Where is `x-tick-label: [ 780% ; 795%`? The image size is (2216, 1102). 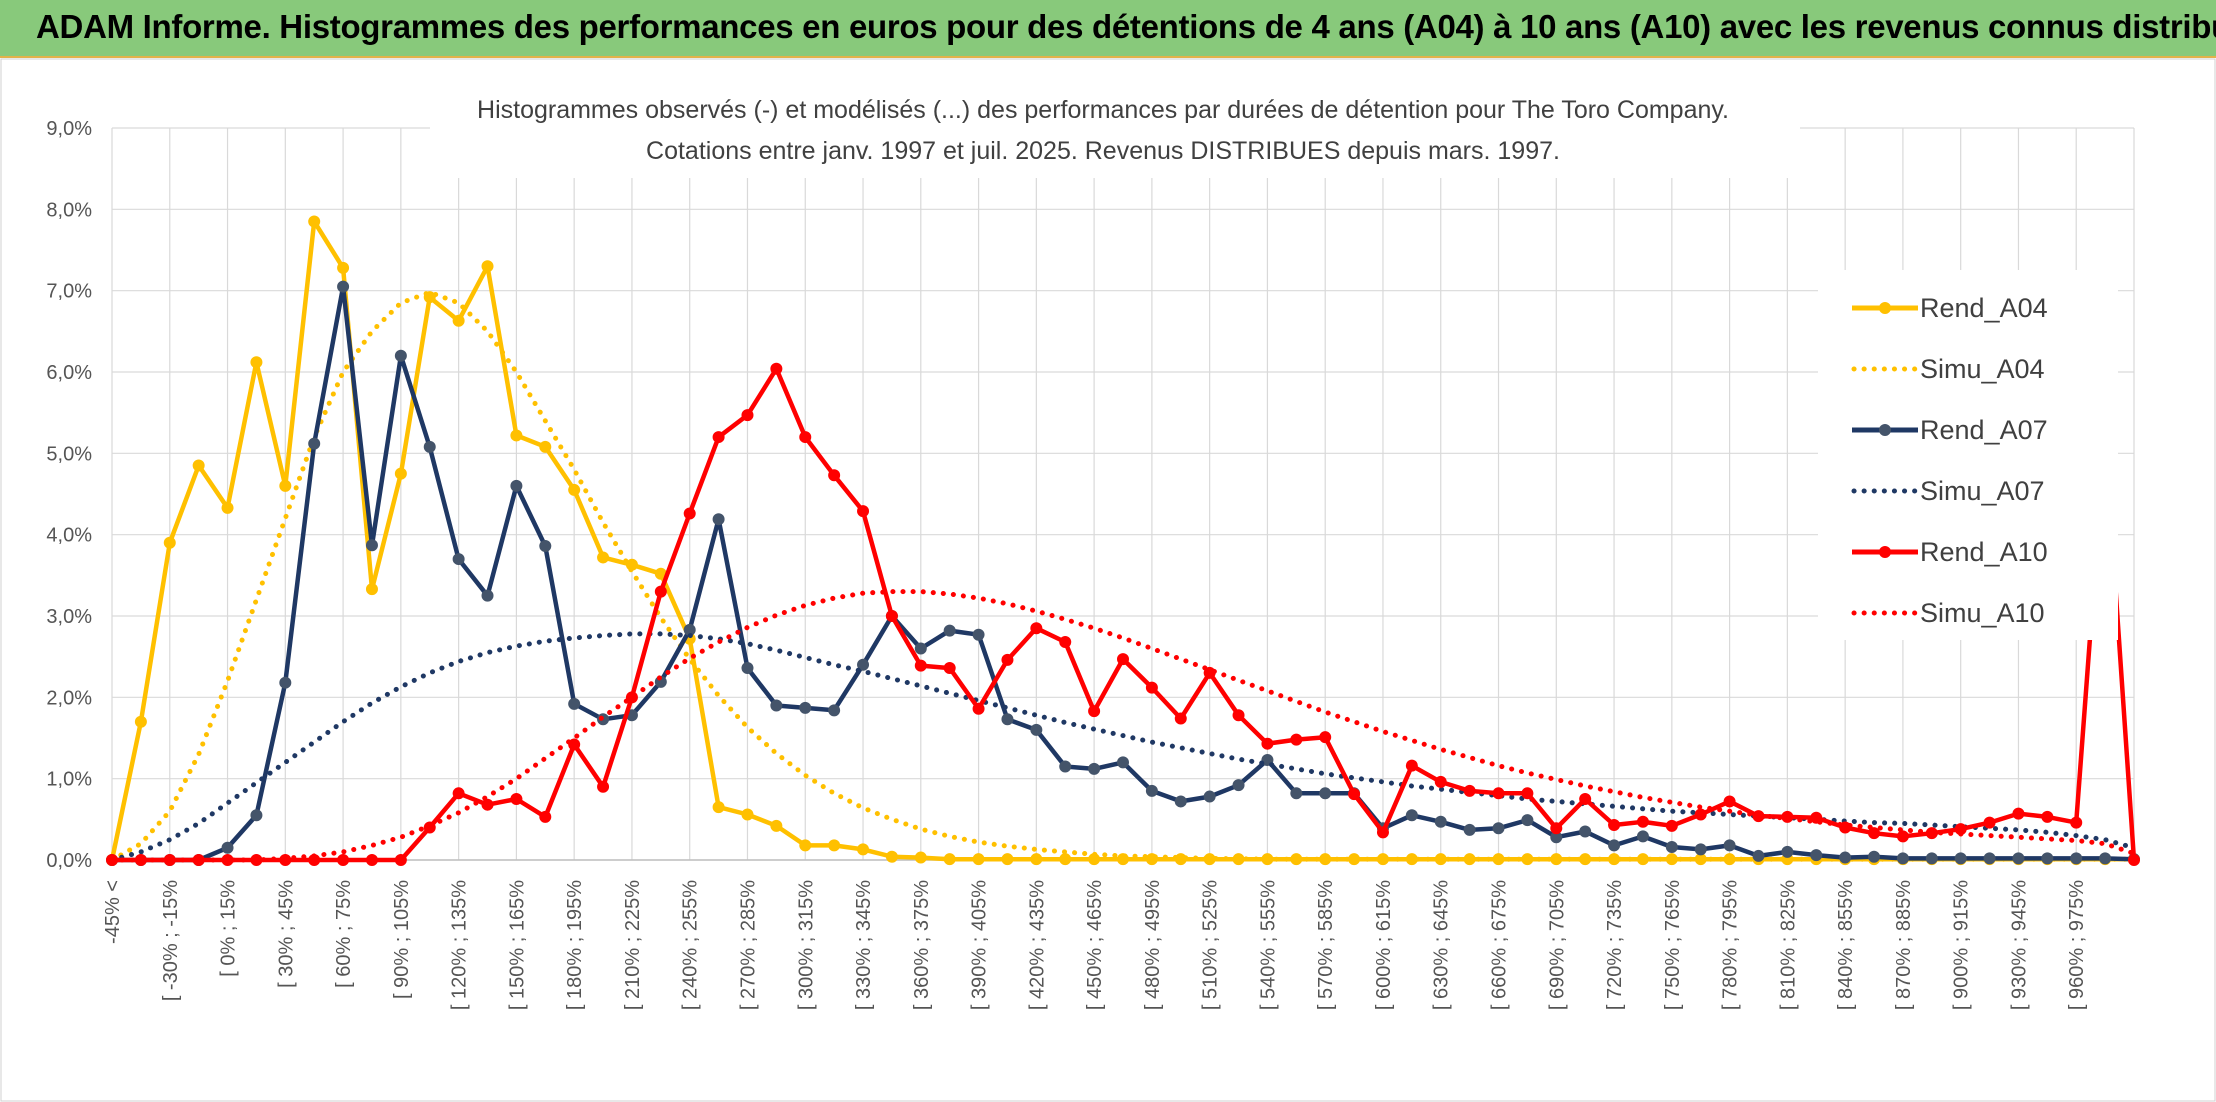 x-tick-label: [ 780% ; 795% is located at coordinates (1731, 945).